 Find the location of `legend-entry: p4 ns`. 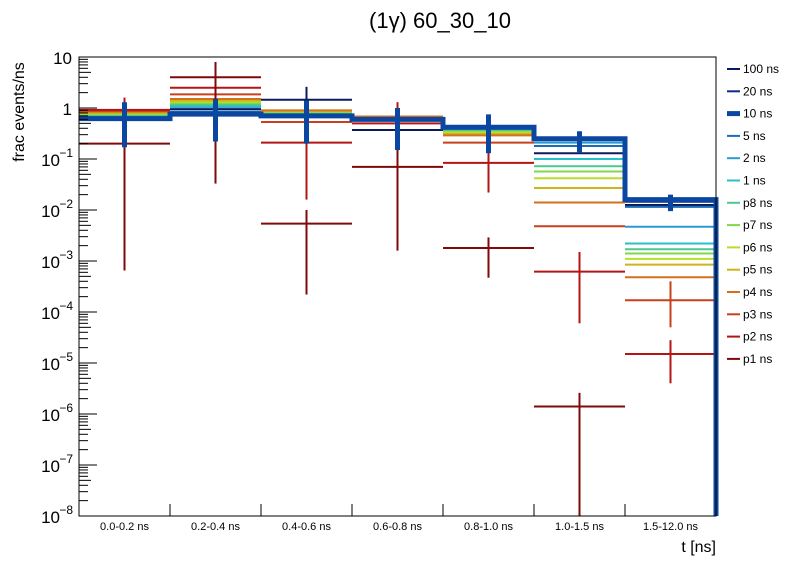

legend-entry: p4 ns is located at coordinates (749, 292).